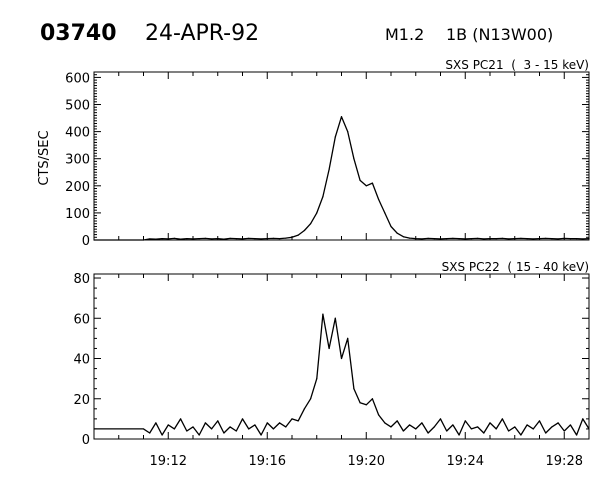 Image resolution: width=600 pixels, height=484 pixels. Describe the element at coordinates (515, 267) in the screenshot. I see `panel-title: SXS PC22 ( 15 - 40 keV)` at that location.